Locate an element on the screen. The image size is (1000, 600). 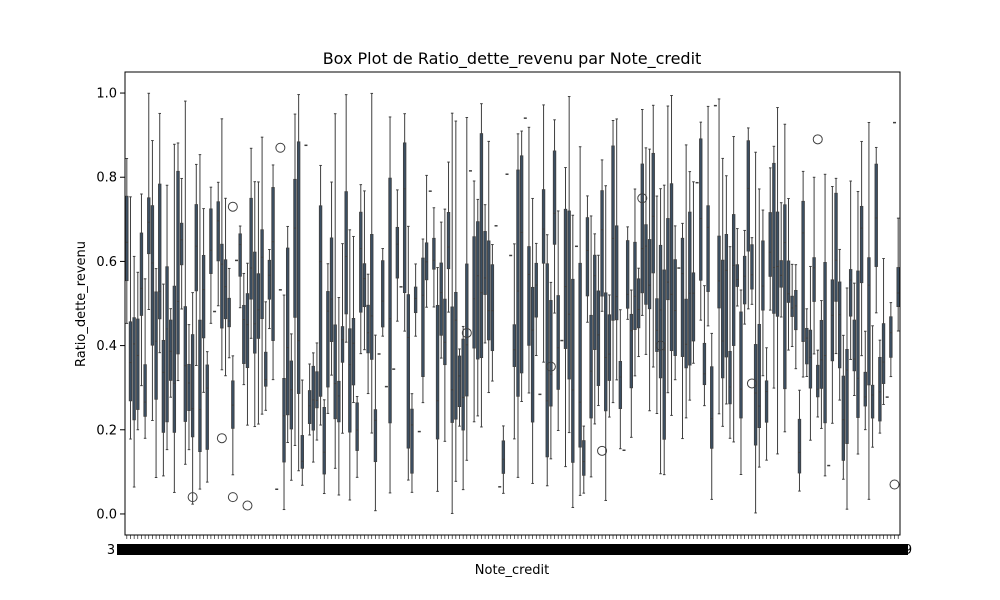
x-axis-label: Note_credit is located at coordinates (512, 570).